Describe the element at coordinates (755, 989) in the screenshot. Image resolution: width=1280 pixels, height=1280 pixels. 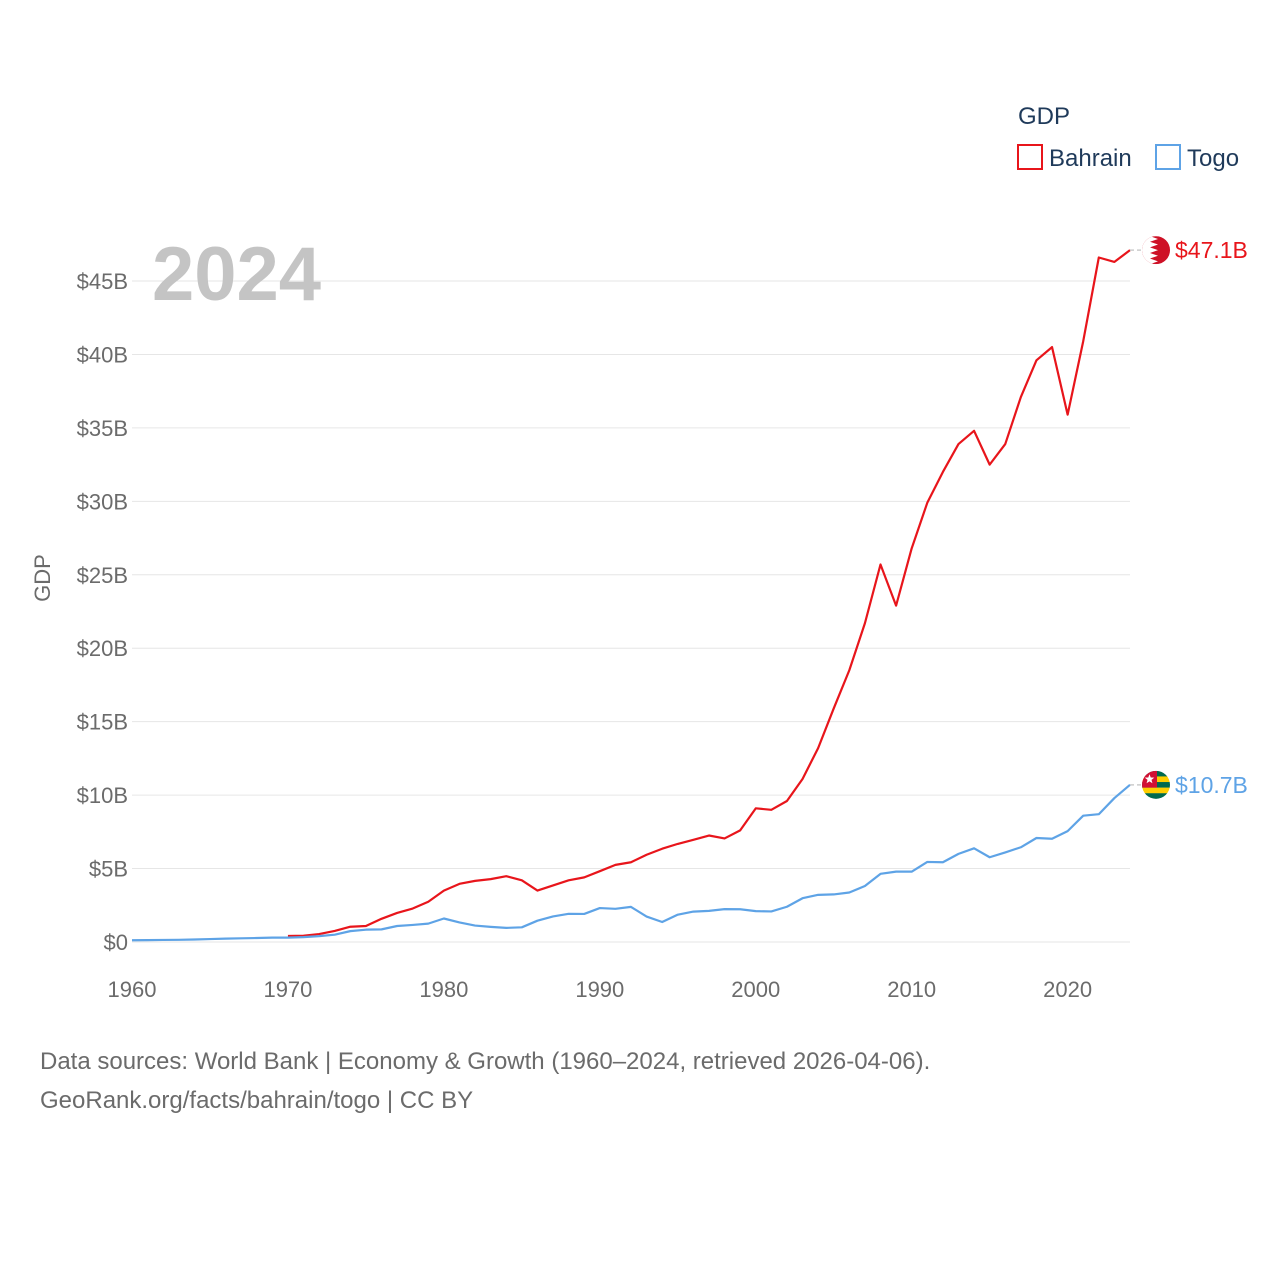
I see `x-tick-label: 2000` at that location.